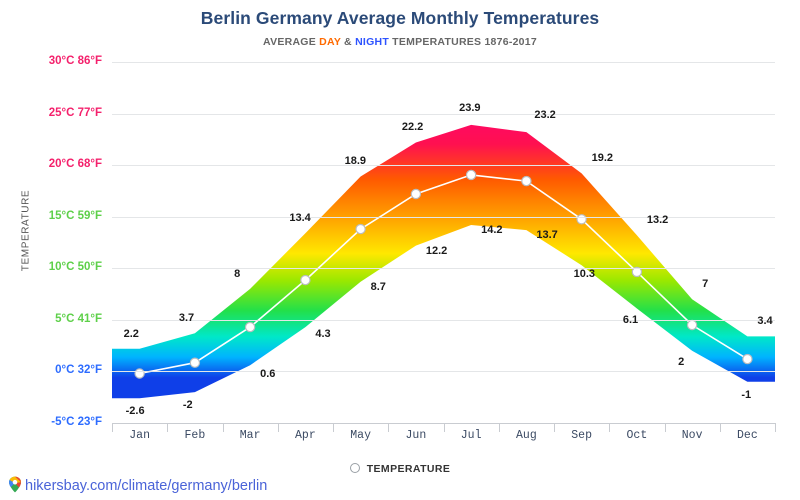 This screenshot has height=500, width=800. I want to click on day-value-label: 22.2, so click(412, 127).